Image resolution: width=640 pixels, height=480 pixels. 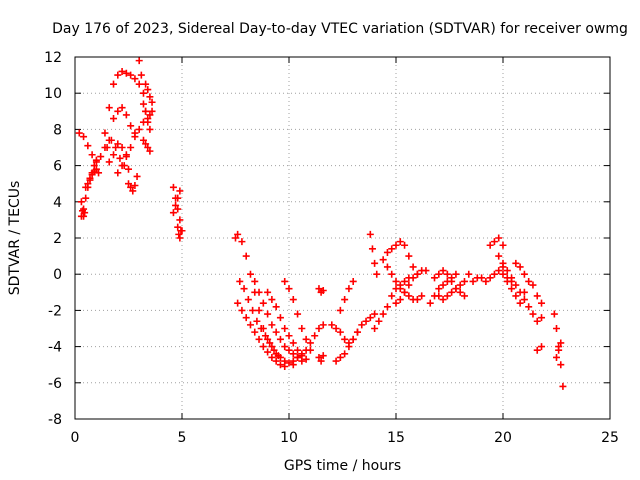 I want to click on y-tick-label: -2, so click(x=55, y=311).